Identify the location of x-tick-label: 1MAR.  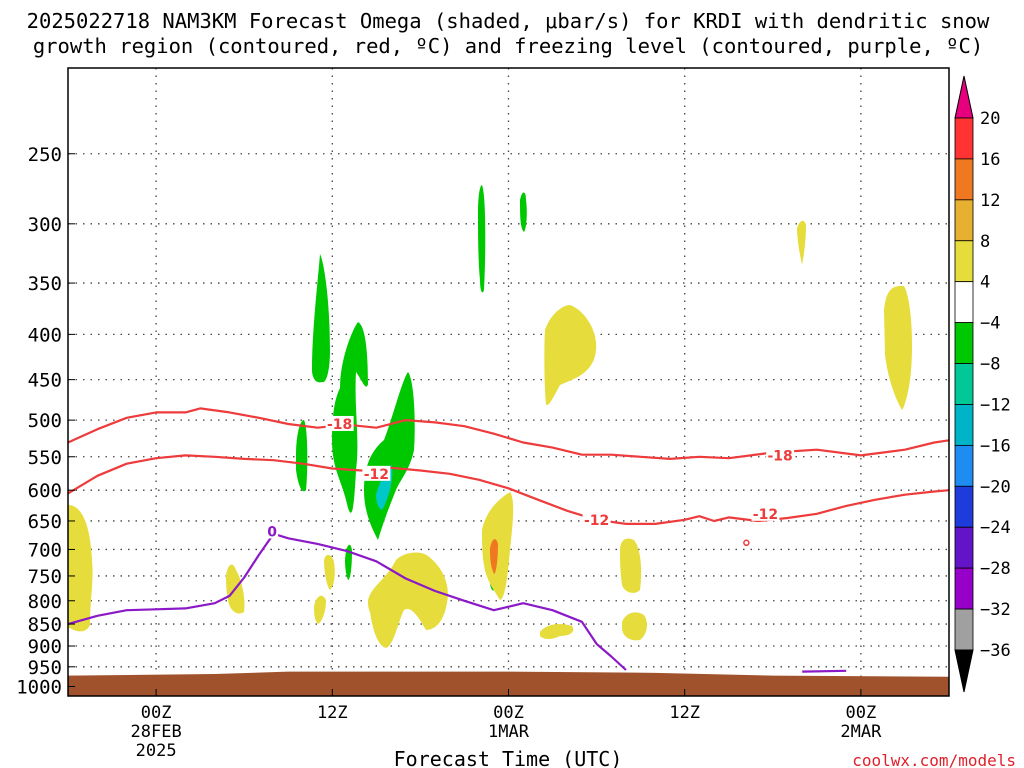
(509, 732).